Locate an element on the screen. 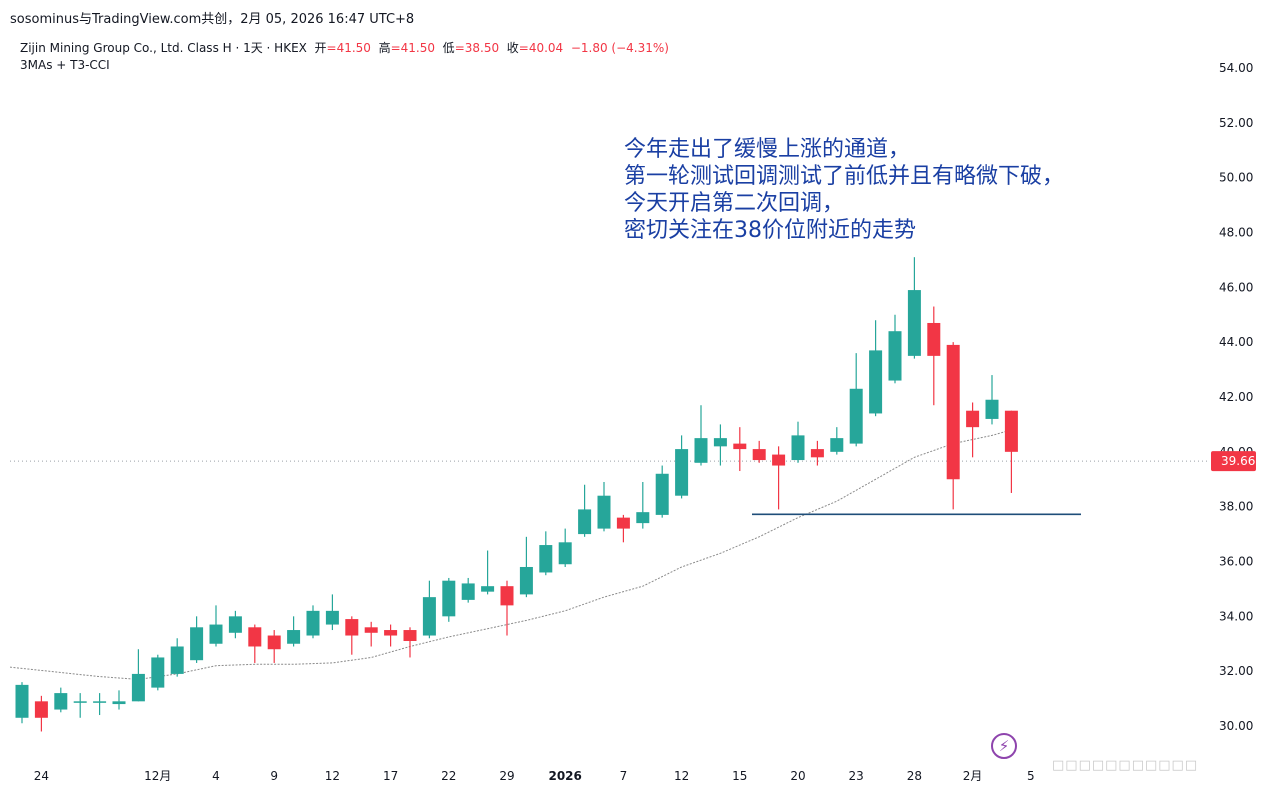 This screenshot has height=794, width=1280. annotation-line: 今天开启第二次回调， is located at coordinates (734, 203).